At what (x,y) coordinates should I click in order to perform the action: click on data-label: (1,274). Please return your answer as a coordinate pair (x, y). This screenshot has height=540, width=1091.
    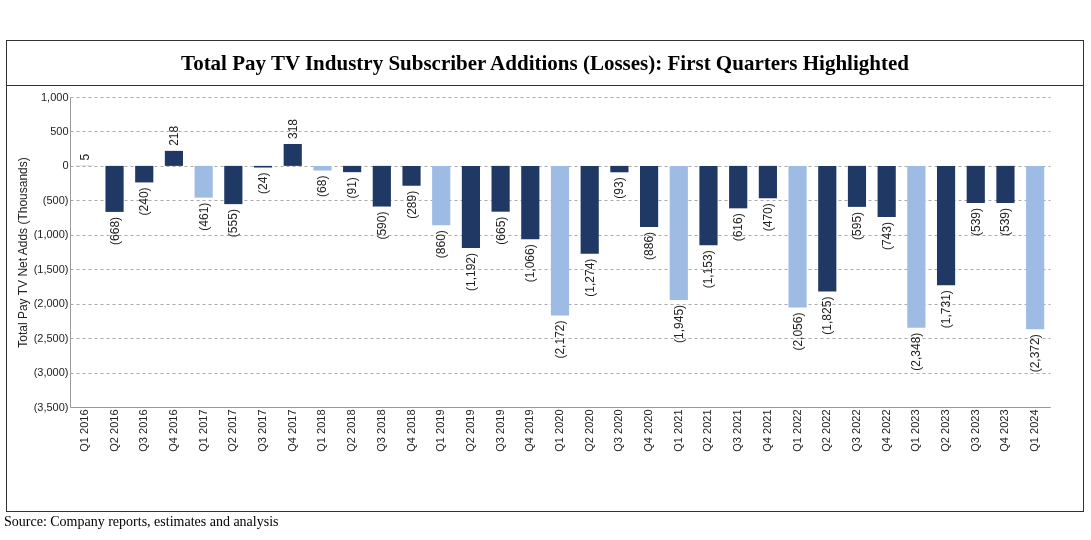
    Looking at the image, I should click on (589, 277).